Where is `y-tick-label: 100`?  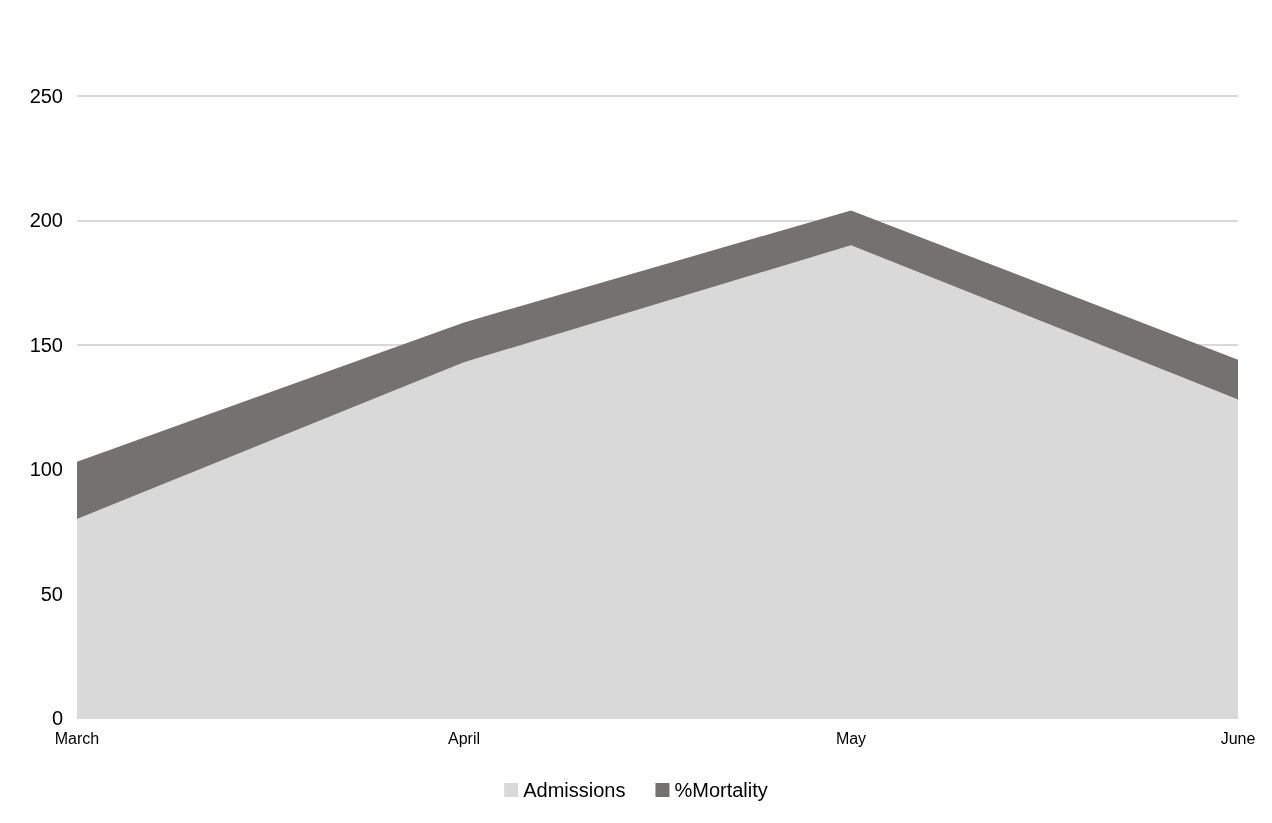
y-tick-label: 100 is located at coordinates (46, 469).